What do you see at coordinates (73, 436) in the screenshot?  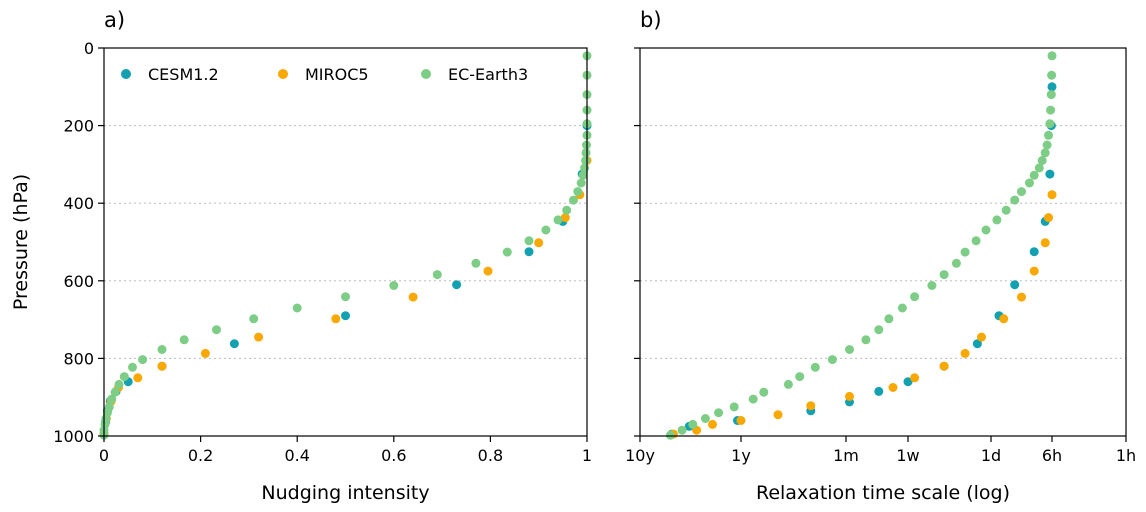 I see `y-tick-label: 1000` at bounding box center [73, 436].